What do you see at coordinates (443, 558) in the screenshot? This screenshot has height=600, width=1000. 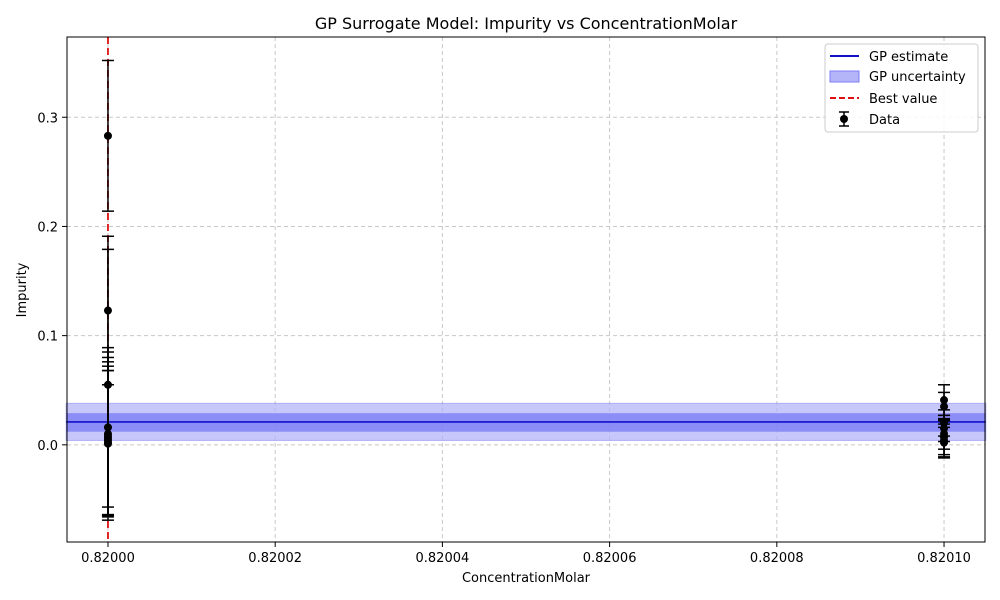 I see `x-tick-label: 0.82004` at bounding box center [443, 558].